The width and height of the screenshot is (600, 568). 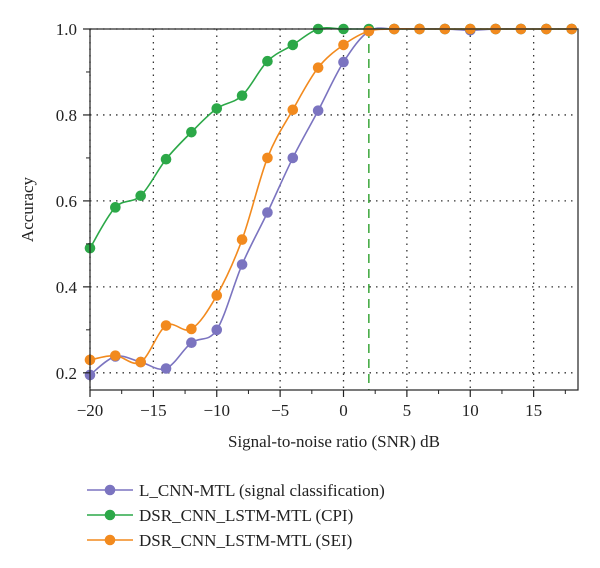 What do you see at coordinates (246, 515) in the screenshot?
I see `legend-label: DSR_CNN_LSTM-MTL (CPI)` at bounding box center [246, 515].